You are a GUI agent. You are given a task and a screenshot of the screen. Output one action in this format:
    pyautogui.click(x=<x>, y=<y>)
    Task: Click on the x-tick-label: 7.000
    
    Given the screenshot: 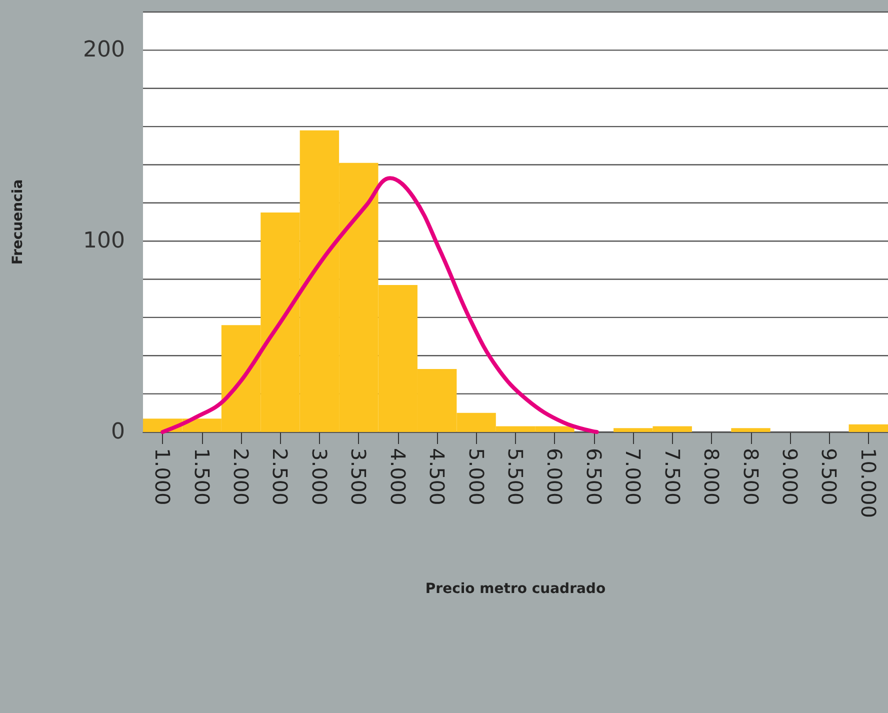 What is the action you would take?
    pyautogui.click(x=633, y=477)
    